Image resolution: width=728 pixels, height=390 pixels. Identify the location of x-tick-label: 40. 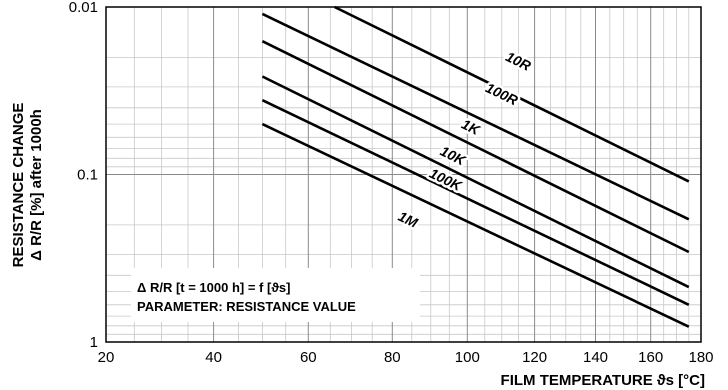
(213, 357).